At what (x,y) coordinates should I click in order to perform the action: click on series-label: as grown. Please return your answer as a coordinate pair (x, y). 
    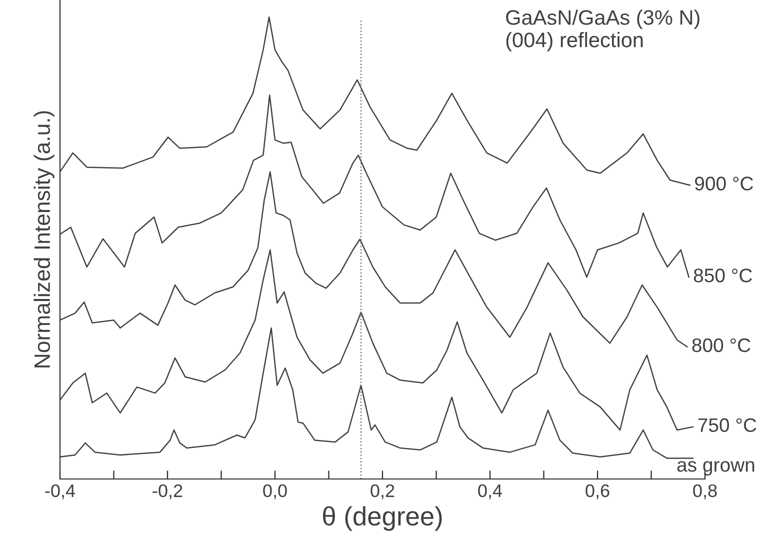
    Looking at the image, I should click on (715, 468).